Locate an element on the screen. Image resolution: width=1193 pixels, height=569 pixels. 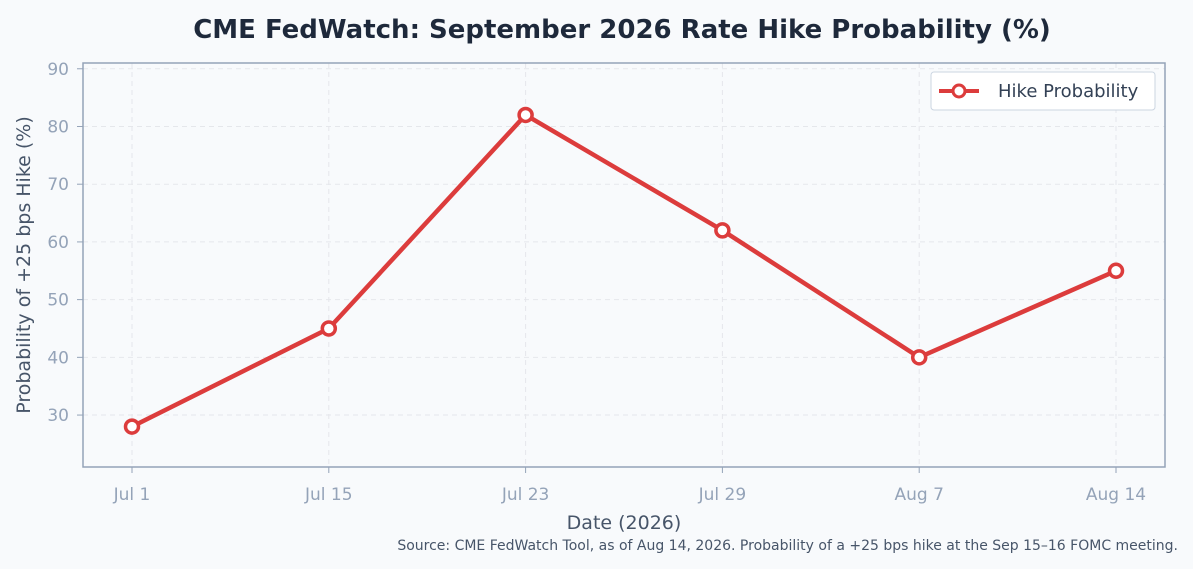
y-tick-label: 30 is located at coordinates (58, 416).